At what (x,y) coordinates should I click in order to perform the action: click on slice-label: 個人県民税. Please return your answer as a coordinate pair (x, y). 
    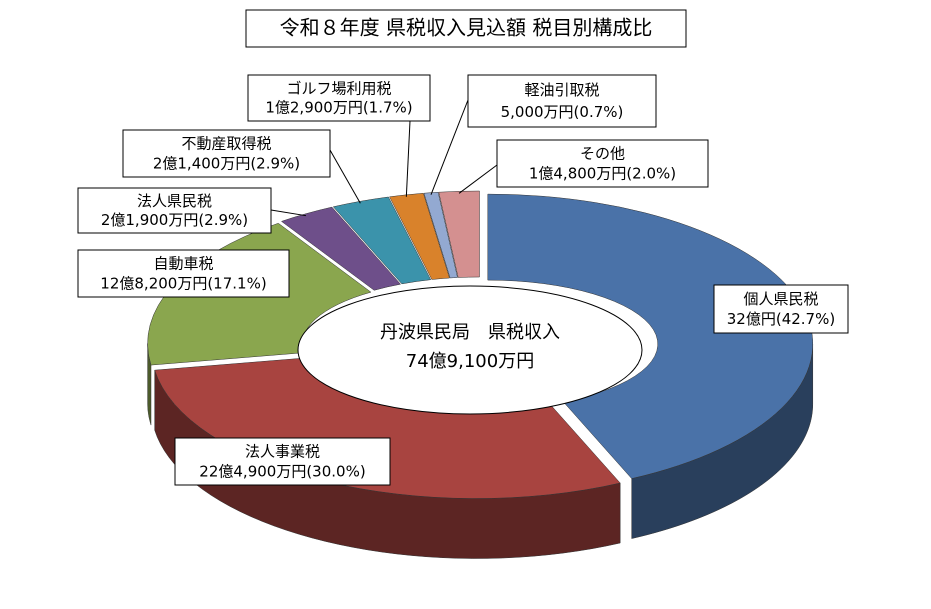
    Looking at the image, I should click on (780, 299).